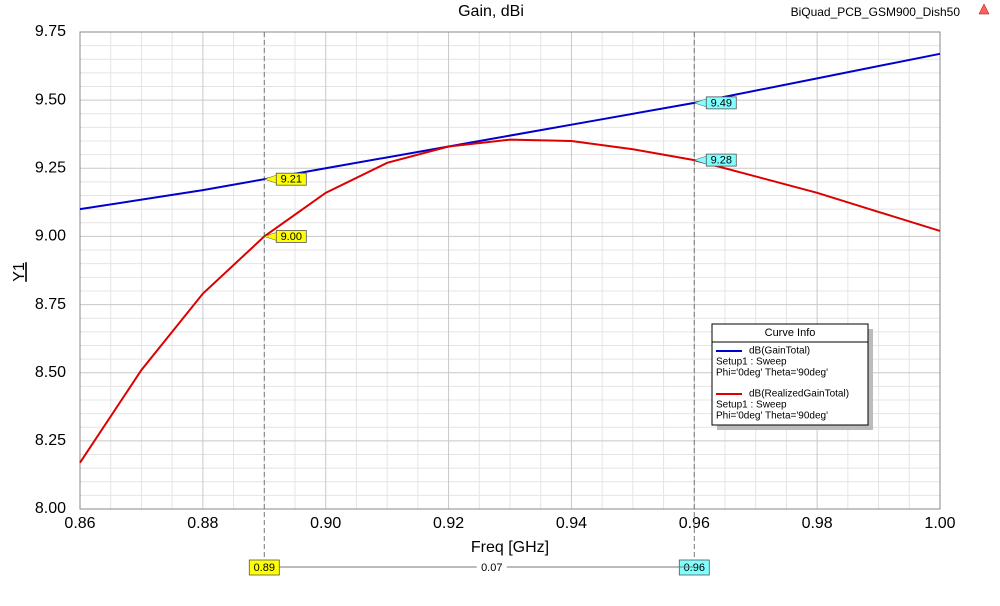 The width and height of the screenshot is (1000, 606). Describe the element at coordinates (202, 523) in the screenshot. I see `x-tick-label: 0.88` at that location.